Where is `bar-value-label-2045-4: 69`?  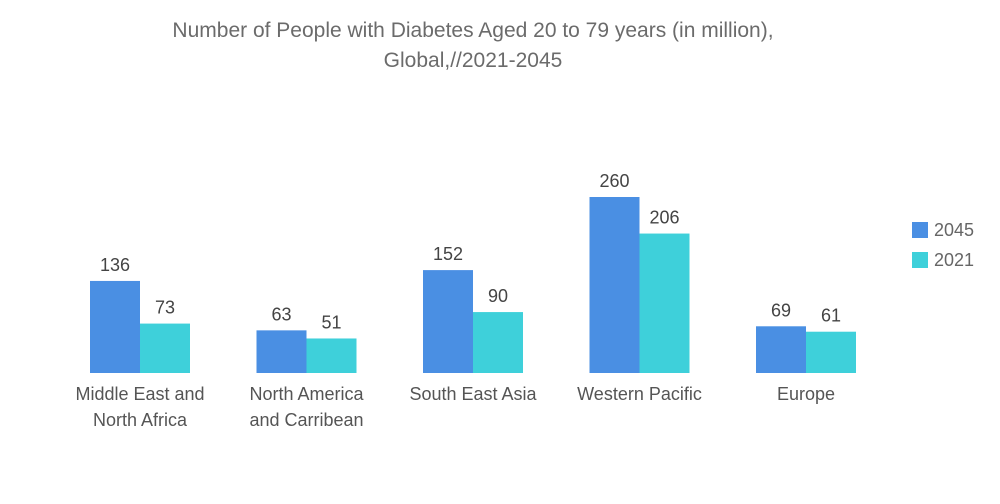 bar-value-label-2045-4: 69 is located at coordinates (781, 310).